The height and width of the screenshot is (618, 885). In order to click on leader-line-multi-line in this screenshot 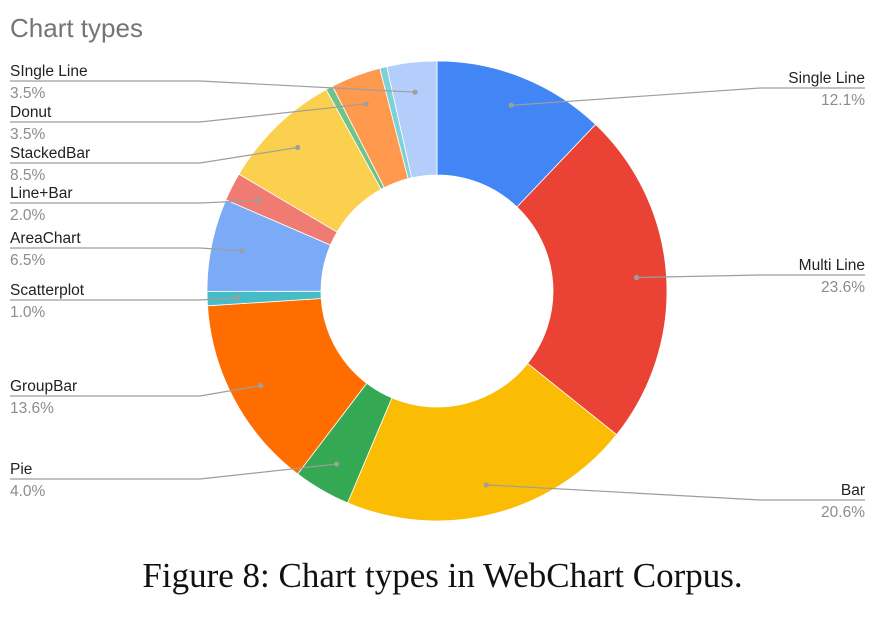, I will do `click(750, 276)`.